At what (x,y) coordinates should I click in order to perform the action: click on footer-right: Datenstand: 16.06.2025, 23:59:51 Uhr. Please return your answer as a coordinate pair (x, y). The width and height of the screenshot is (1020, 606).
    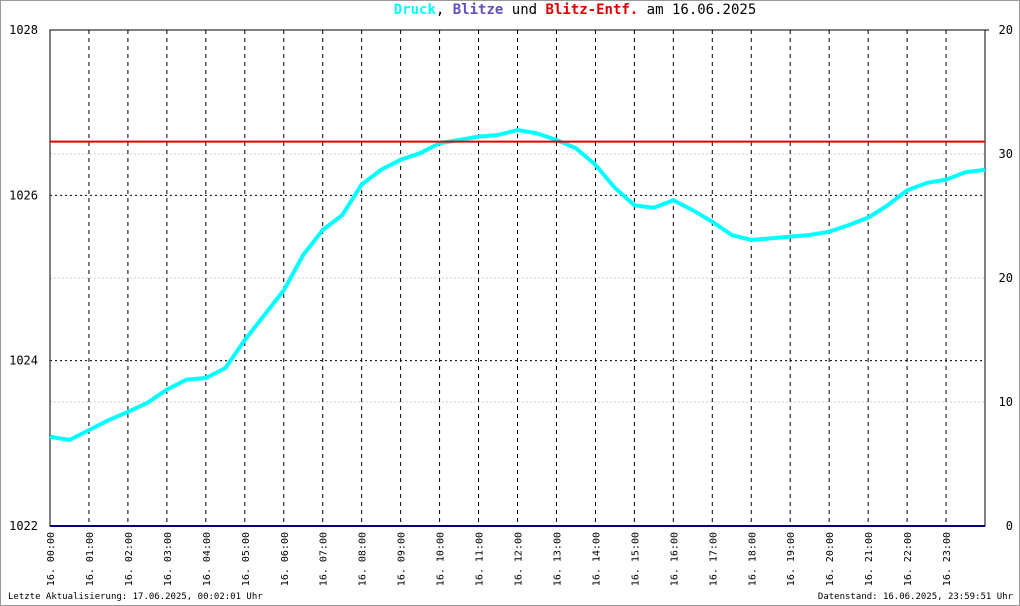
    Looking at the image, I should click on (916, 597).